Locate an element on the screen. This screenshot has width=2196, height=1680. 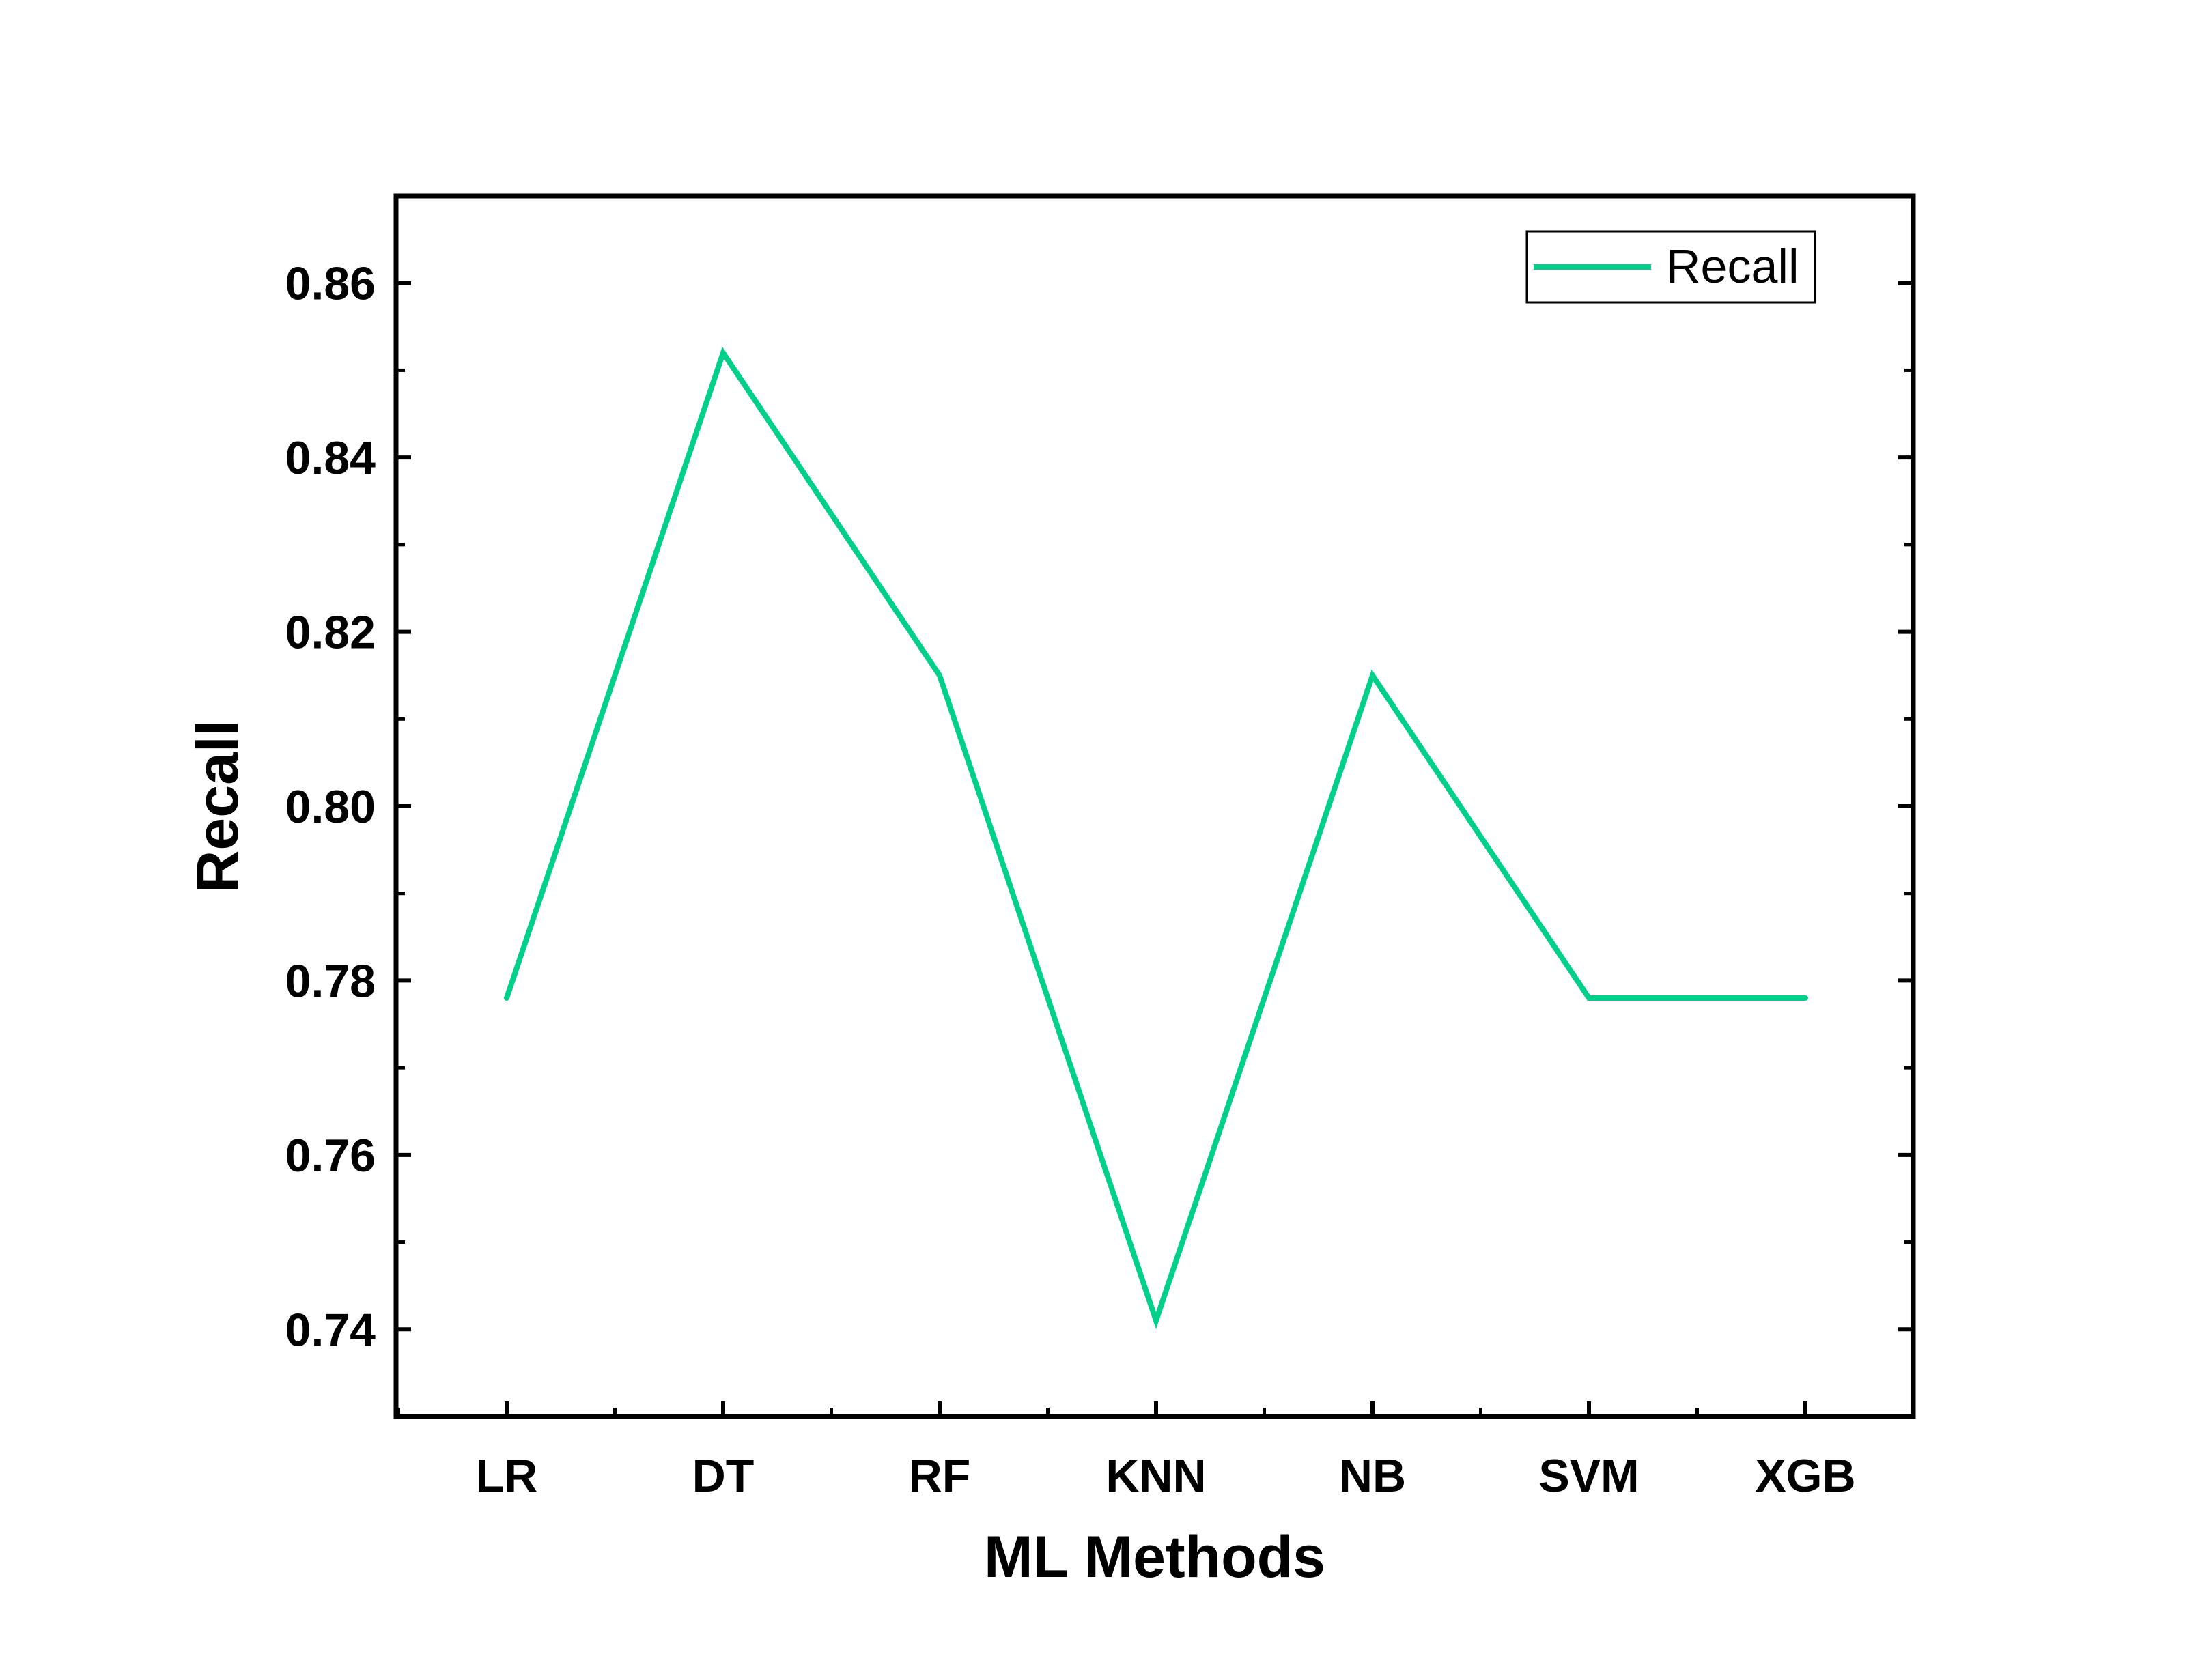
x-tick-label: XGB is located at coordinates (1805, 1476).